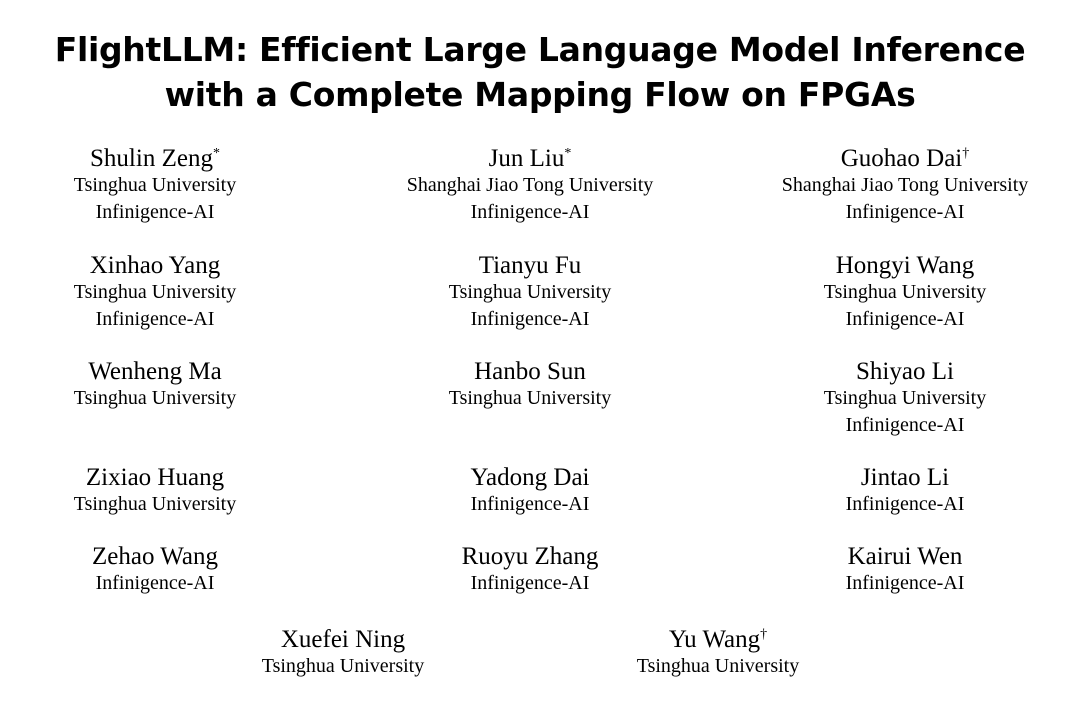 The image size is (1080, 701). I want to click on author-name: Shiyao Li, so click(897, 371).